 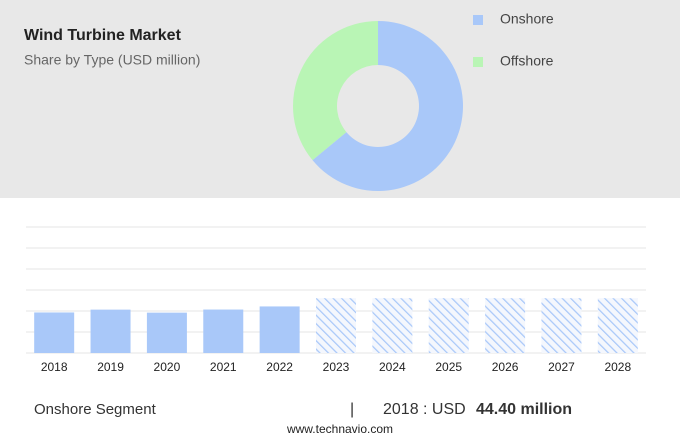 What do you see at coordinates (103, 35) in the screenshot?
I see `chart-title: Wind Turbine Market` at bounding box center [103, 35].